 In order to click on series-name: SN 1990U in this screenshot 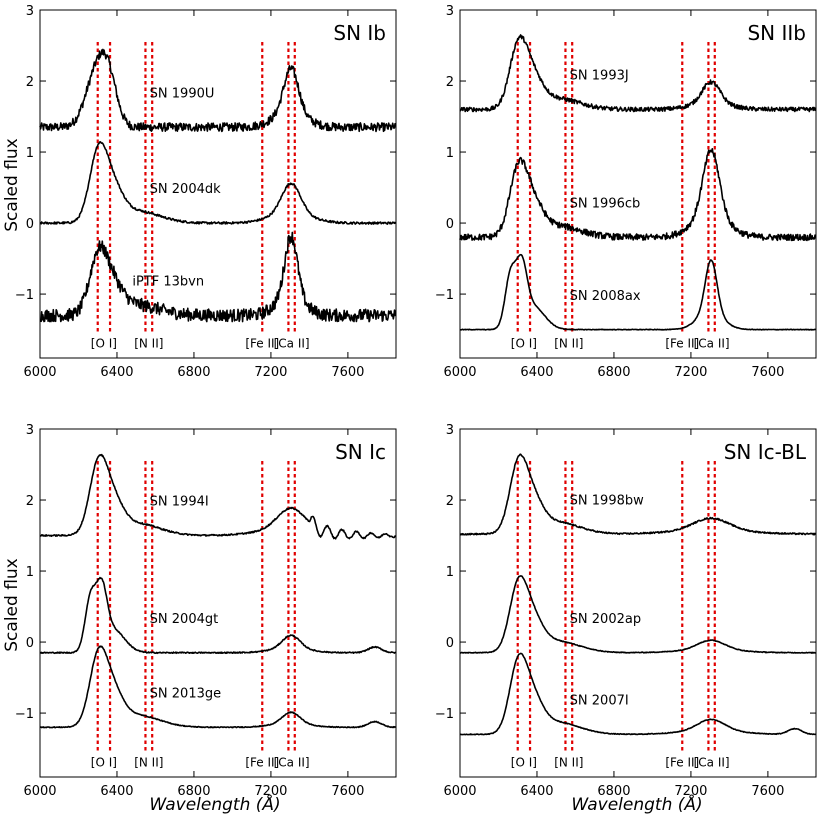, I will do `click(182, 93)`.